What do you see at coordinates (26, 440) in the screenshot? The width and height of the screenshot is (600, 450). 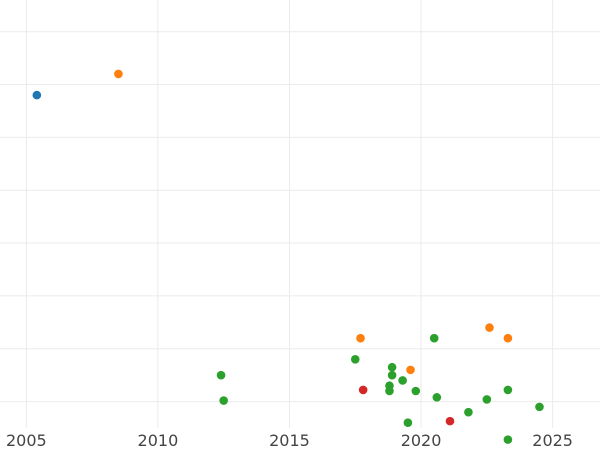 I see `x-tick-label: 2005` at bounding box center [26, 440].